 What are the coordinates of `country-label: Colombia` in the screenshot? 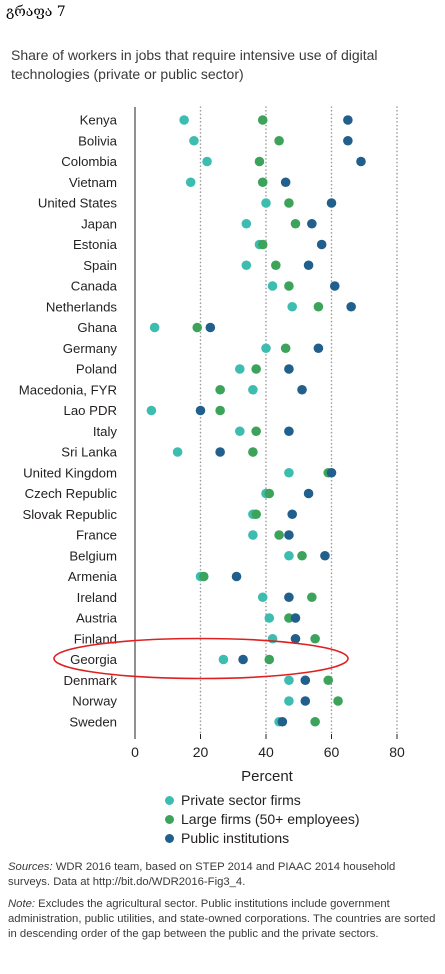 It's located at (89, 161).